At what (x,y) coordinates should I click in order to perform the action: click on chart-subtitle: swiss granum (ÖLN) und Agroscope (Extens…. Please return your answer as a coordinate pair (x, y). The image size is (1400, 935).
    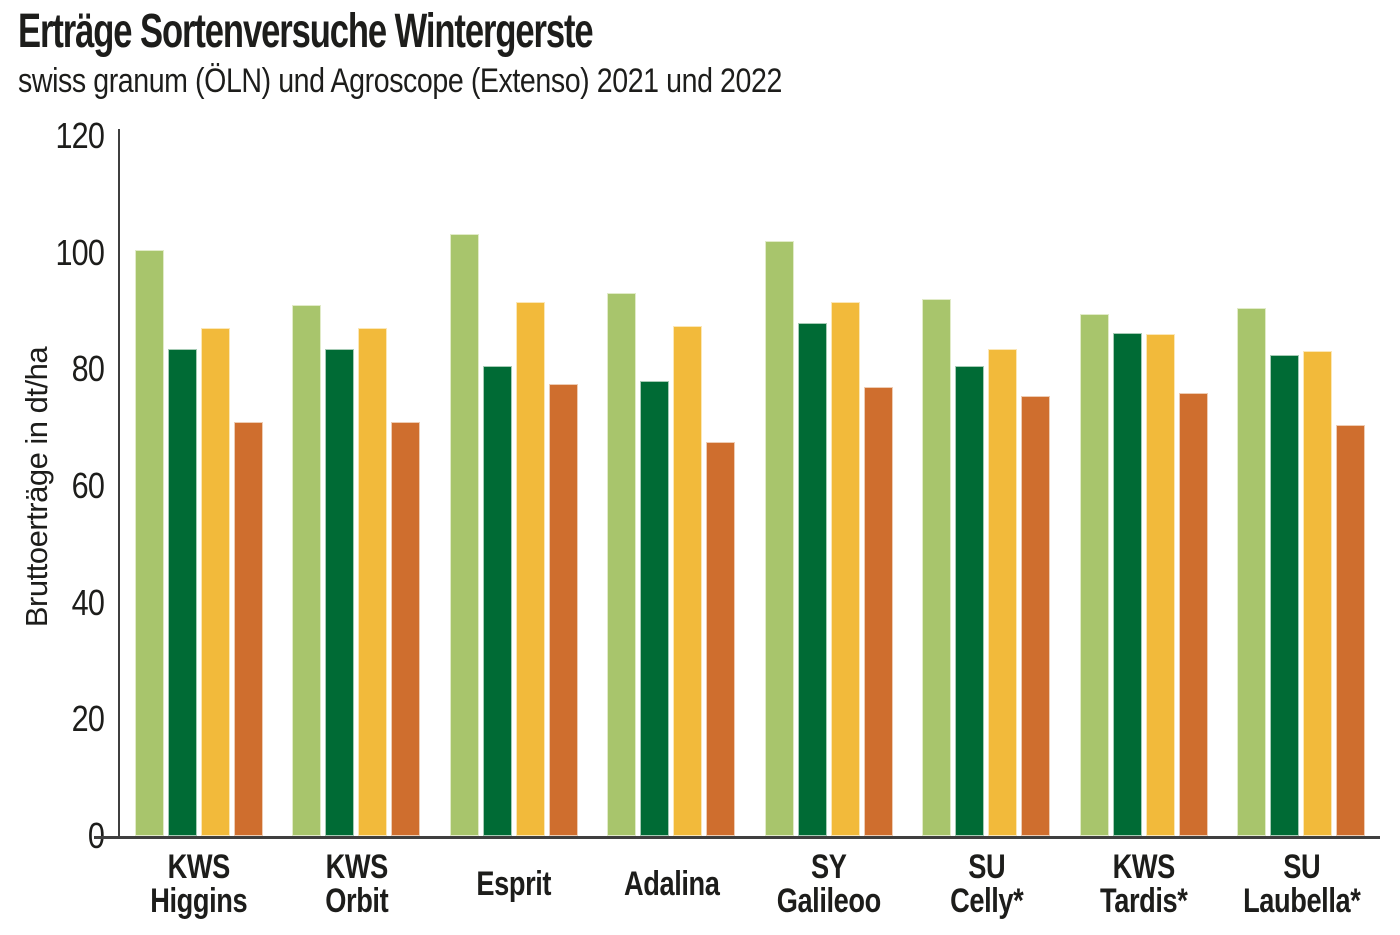
    Looking at the image, I should click on (400, 81).